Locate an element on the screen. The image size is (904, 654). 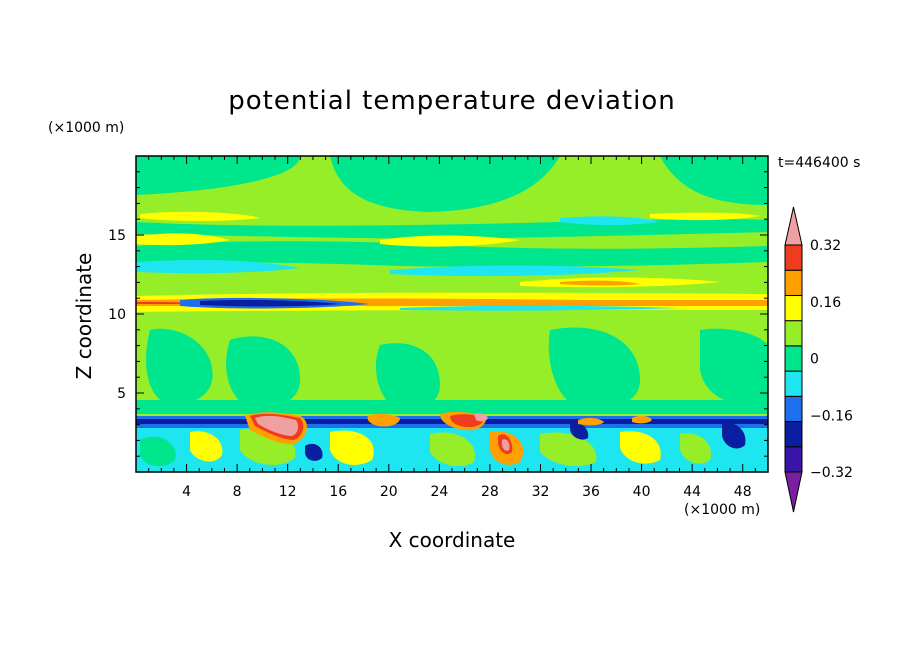
colorbar-label: −0.32 is located at coordinates (831, 473).